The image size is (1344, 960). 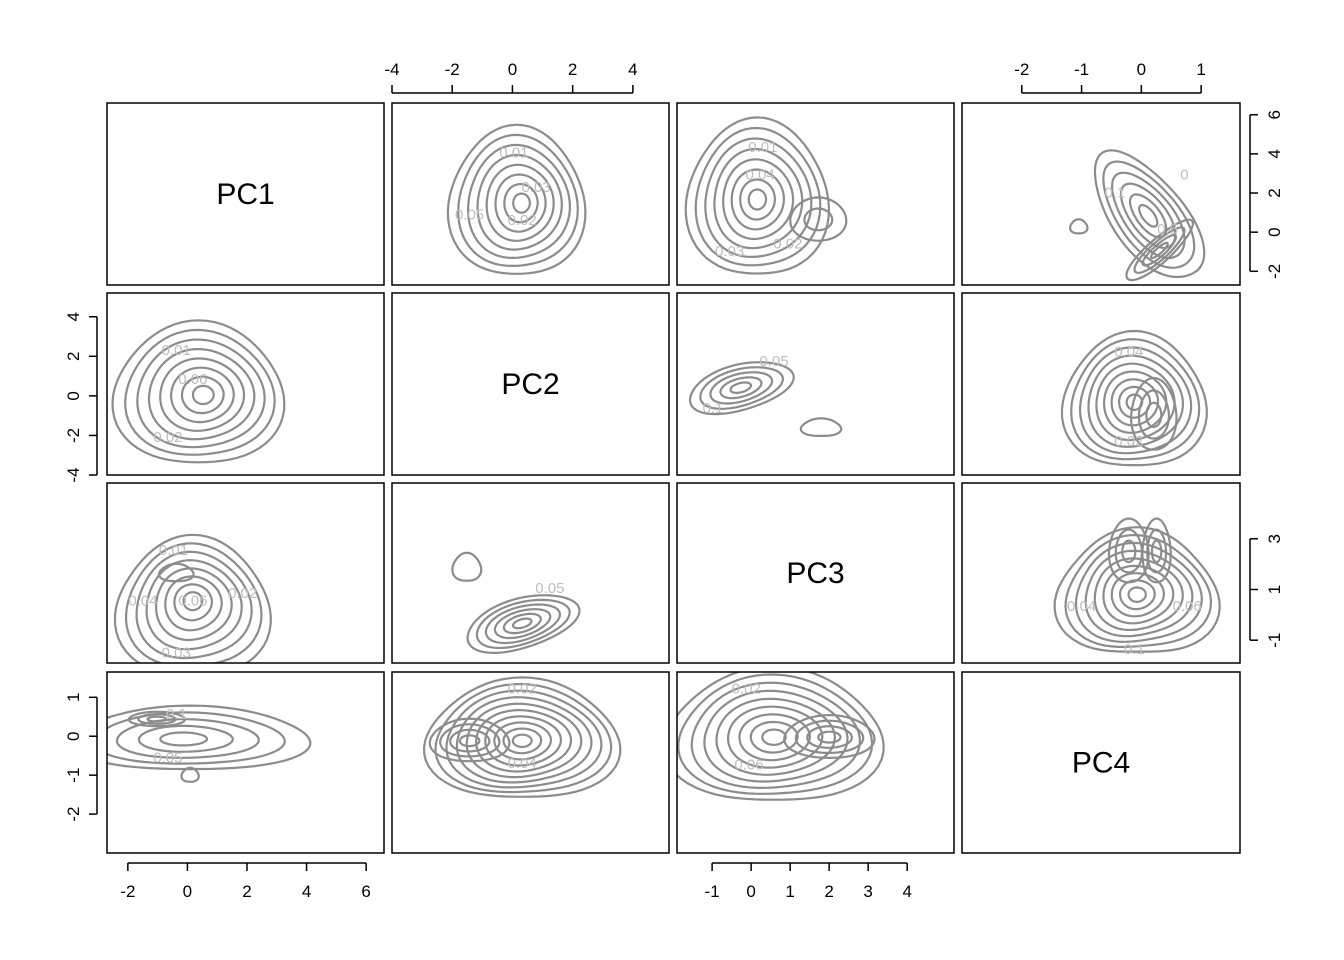 What do you see at coordinates (867, 891) in the screenshot?
I see `tick-label: 3` at bounding box center [867, 891].